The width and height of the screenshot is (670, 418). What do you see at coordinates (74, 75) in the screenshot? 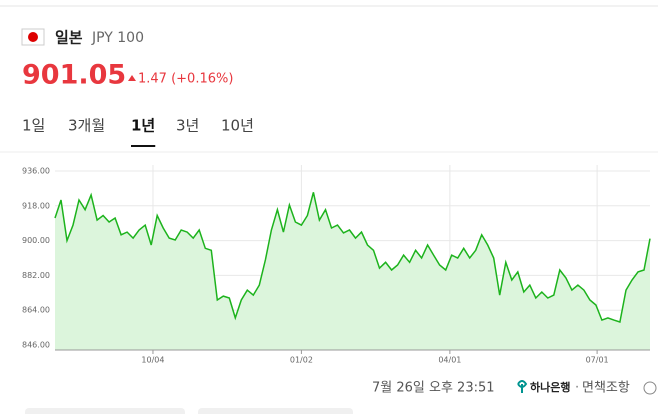
I see `price: 901.05` at bounding box center [74, 75].